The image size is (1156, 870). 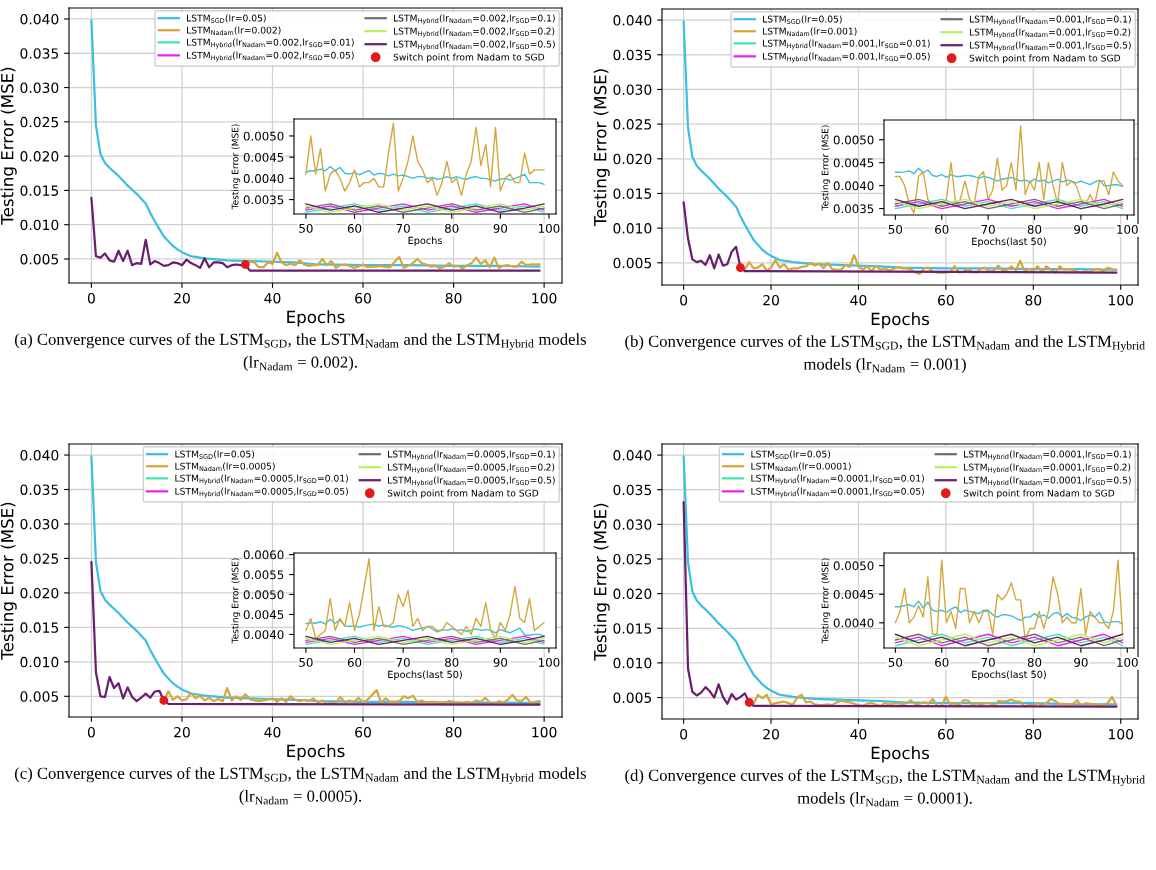 What do you see at coordinates (801, 467) in the screenshot?
I see `legend-label: LSTM$_{Nadam}$(lr=0.0001)` at bounding box center [801, 467].